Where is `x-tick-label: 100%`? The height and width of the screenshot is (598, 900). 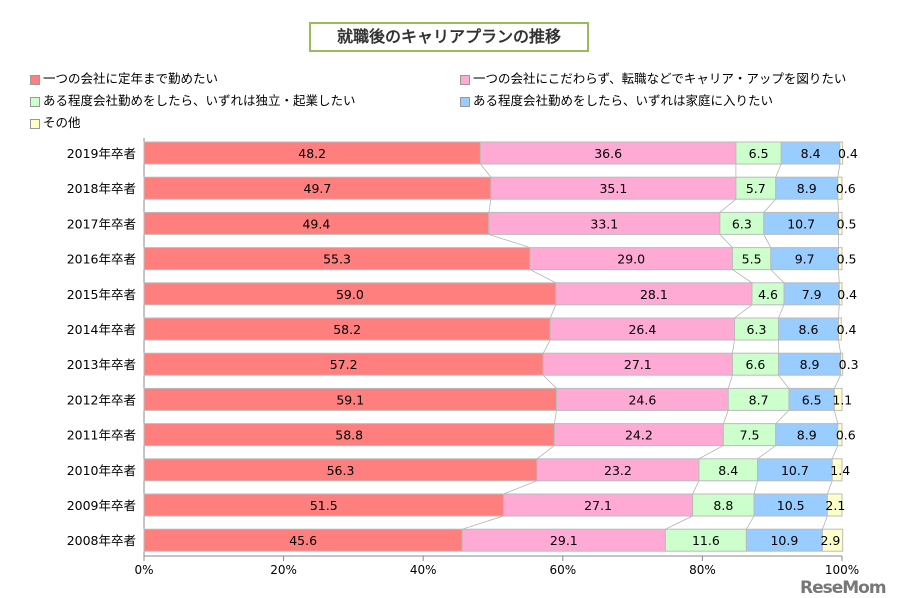
x-tick-label: 100% is located at coordinates (842, 570).